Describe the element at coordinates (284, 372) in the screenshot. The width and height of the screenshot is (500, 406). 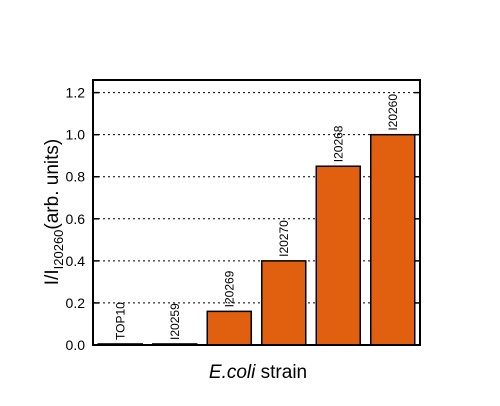
I see `x-axis-title-rest: strain` at that location.